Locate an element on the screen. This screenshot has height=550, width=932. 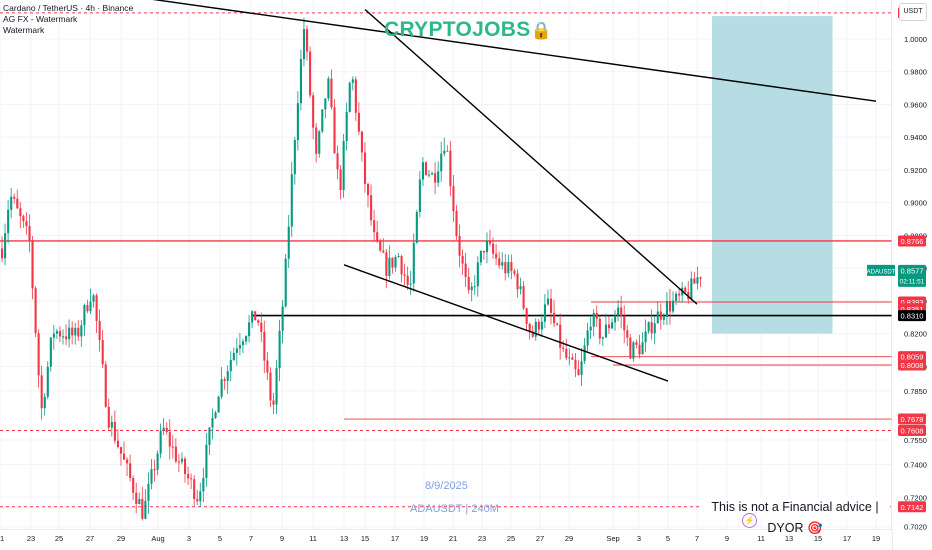
price-label-text: 0.8008 is located at coordinates (912, 365).